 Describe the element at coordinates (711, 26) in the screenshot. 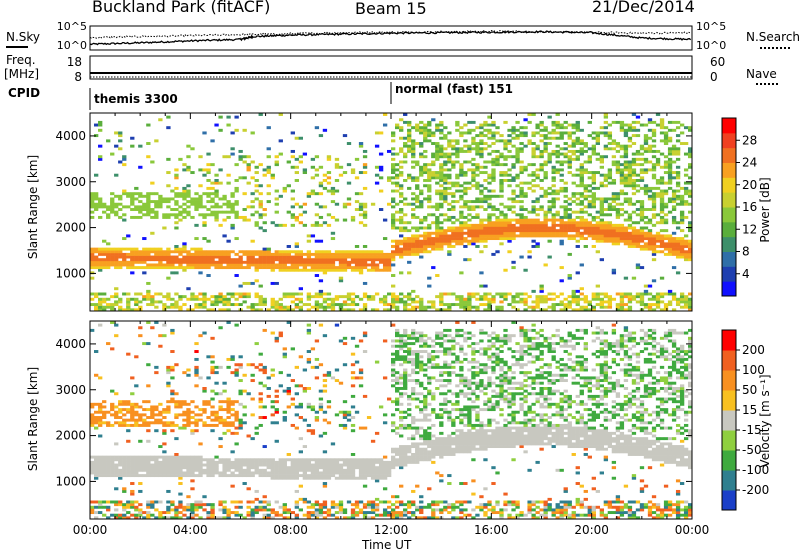

I see `noise-tick-top-right: 10^5` at that location.